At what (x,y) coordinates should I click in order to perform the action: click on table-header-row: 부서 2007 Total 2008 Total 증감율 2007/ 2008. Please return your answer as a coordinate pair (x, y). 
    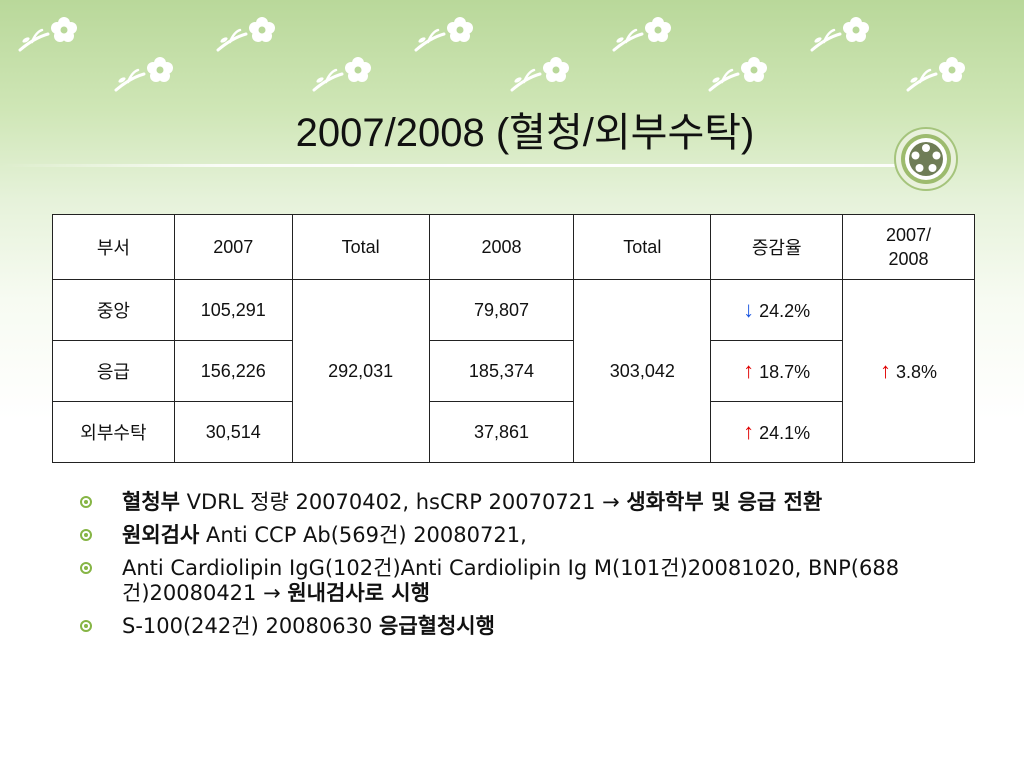
    Looking at the image, I should click on (513, 247).